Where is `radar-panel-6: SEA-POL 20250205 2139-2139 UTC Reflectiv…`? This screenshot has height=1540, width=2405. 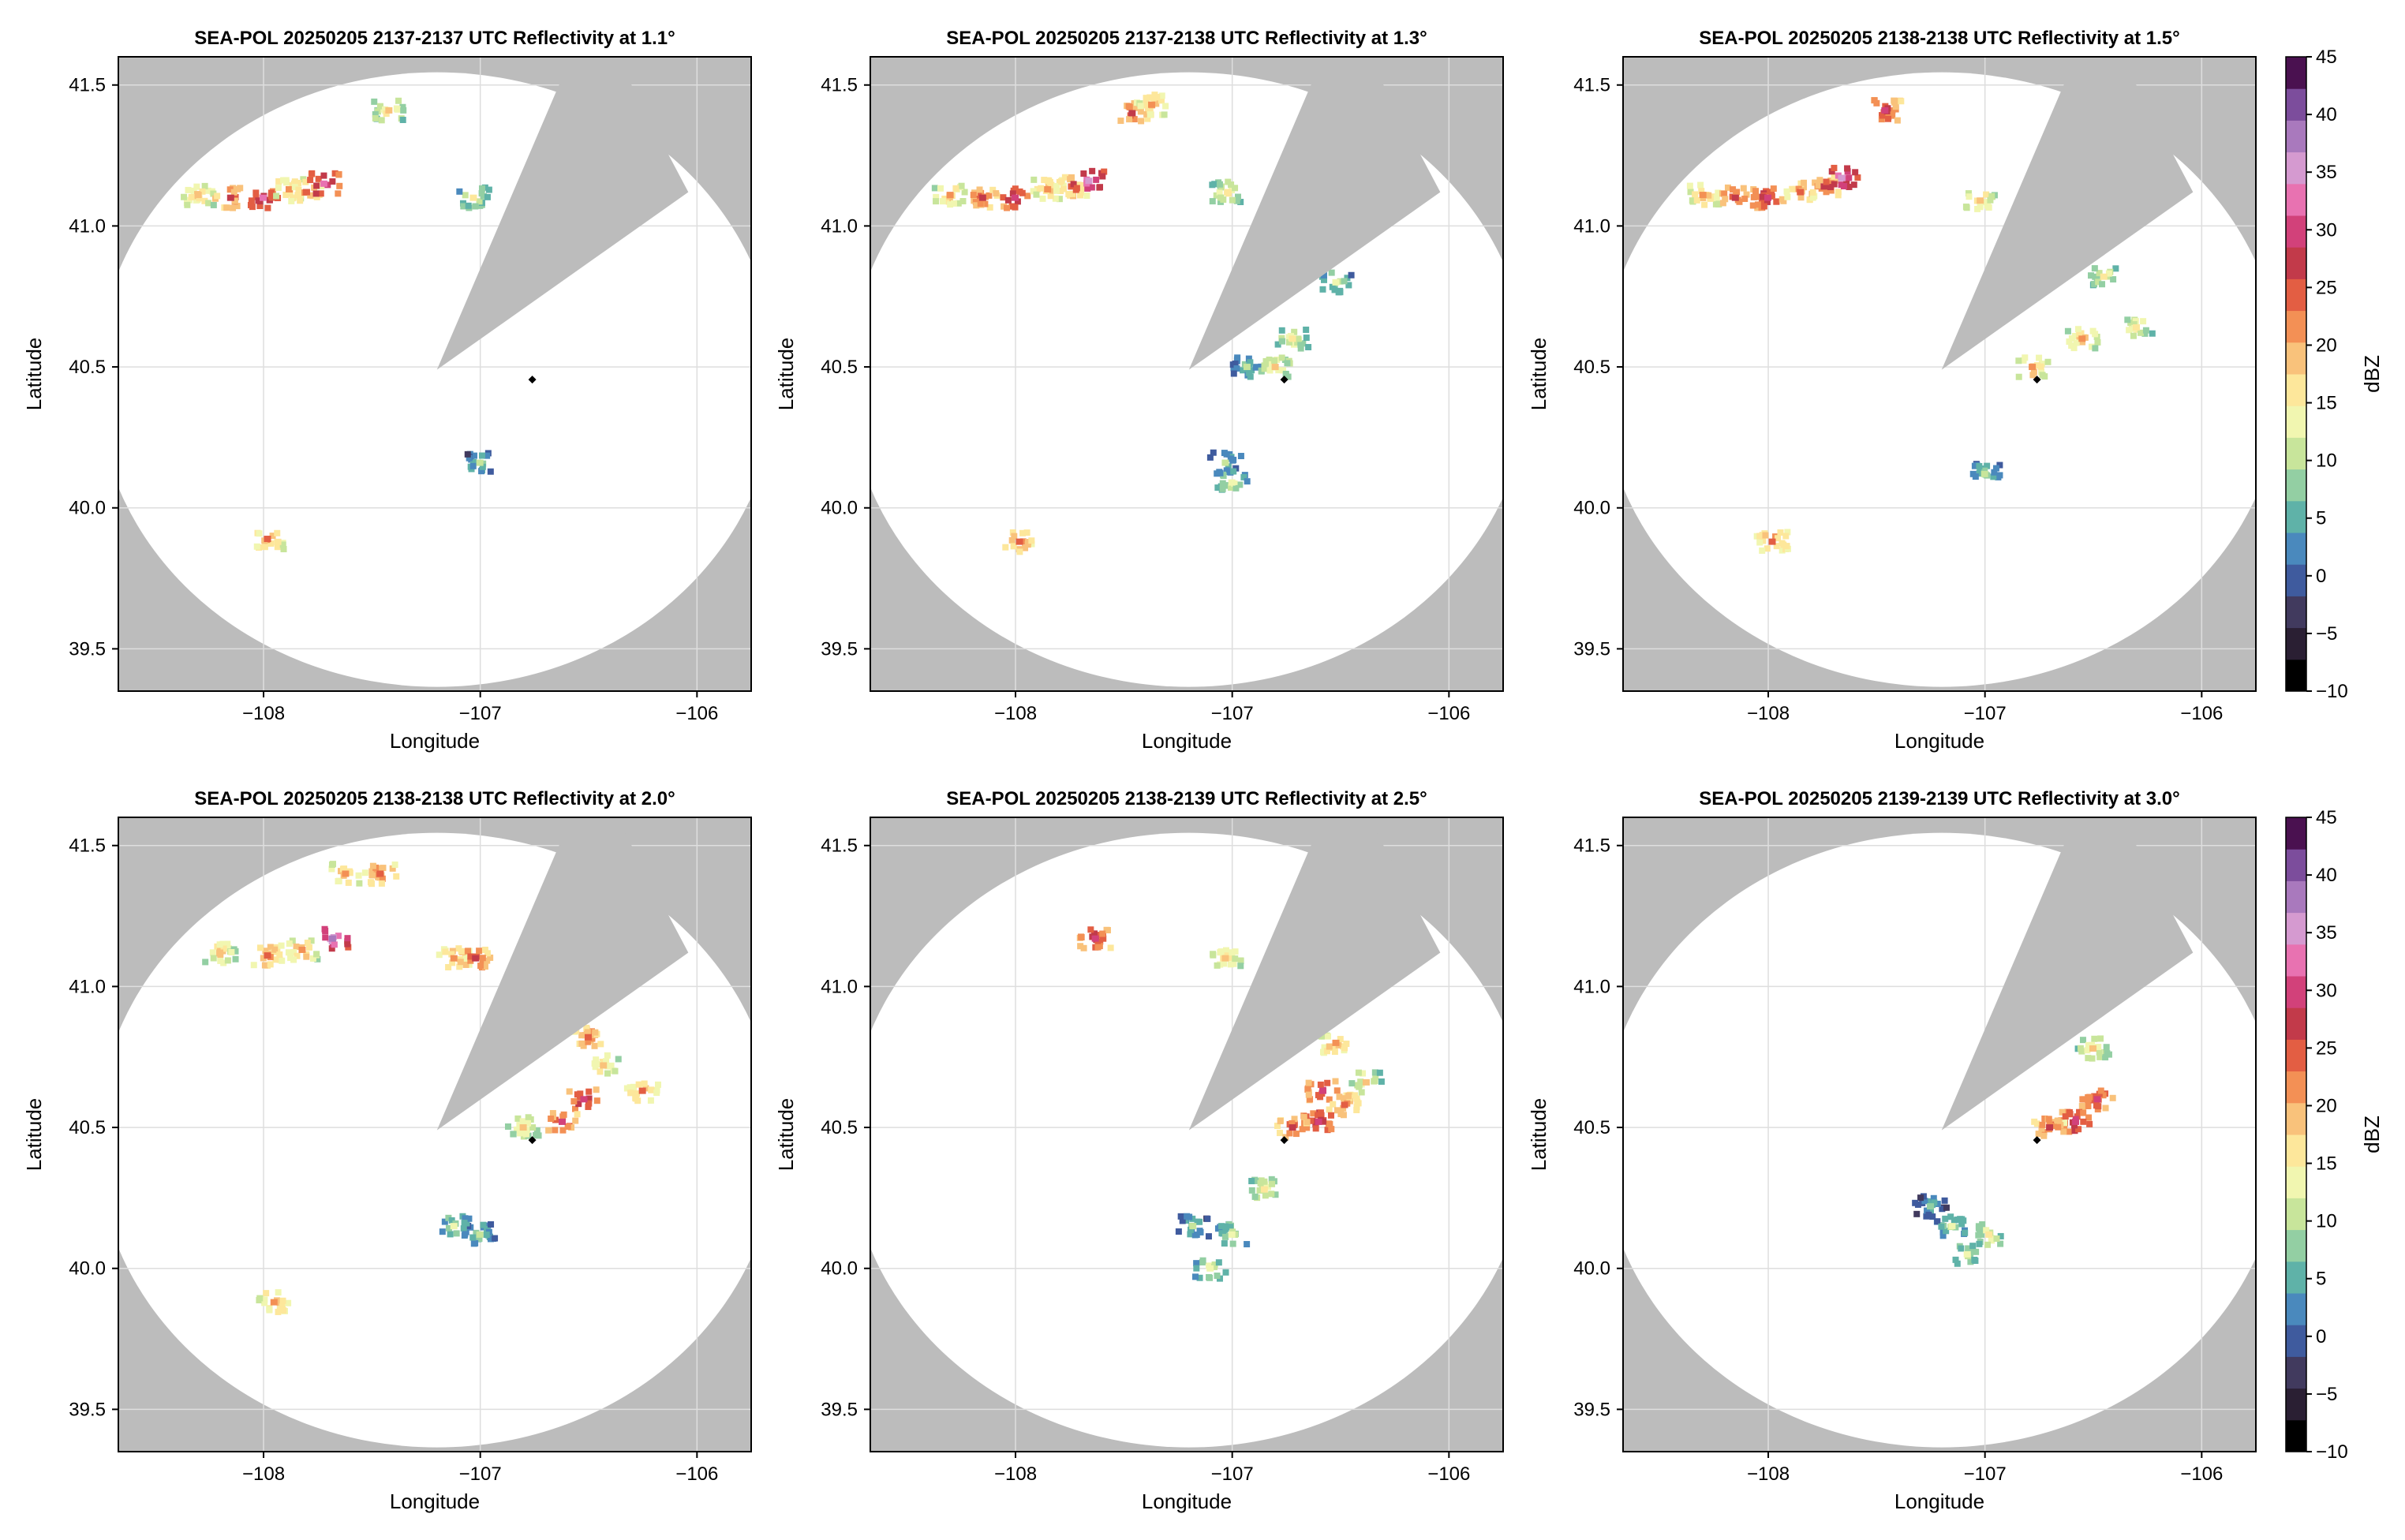
radar-panel-6: SEA-POL 20250205 2139-2139 UTC Reflectiv… is located at coordinates (1892, 1150).